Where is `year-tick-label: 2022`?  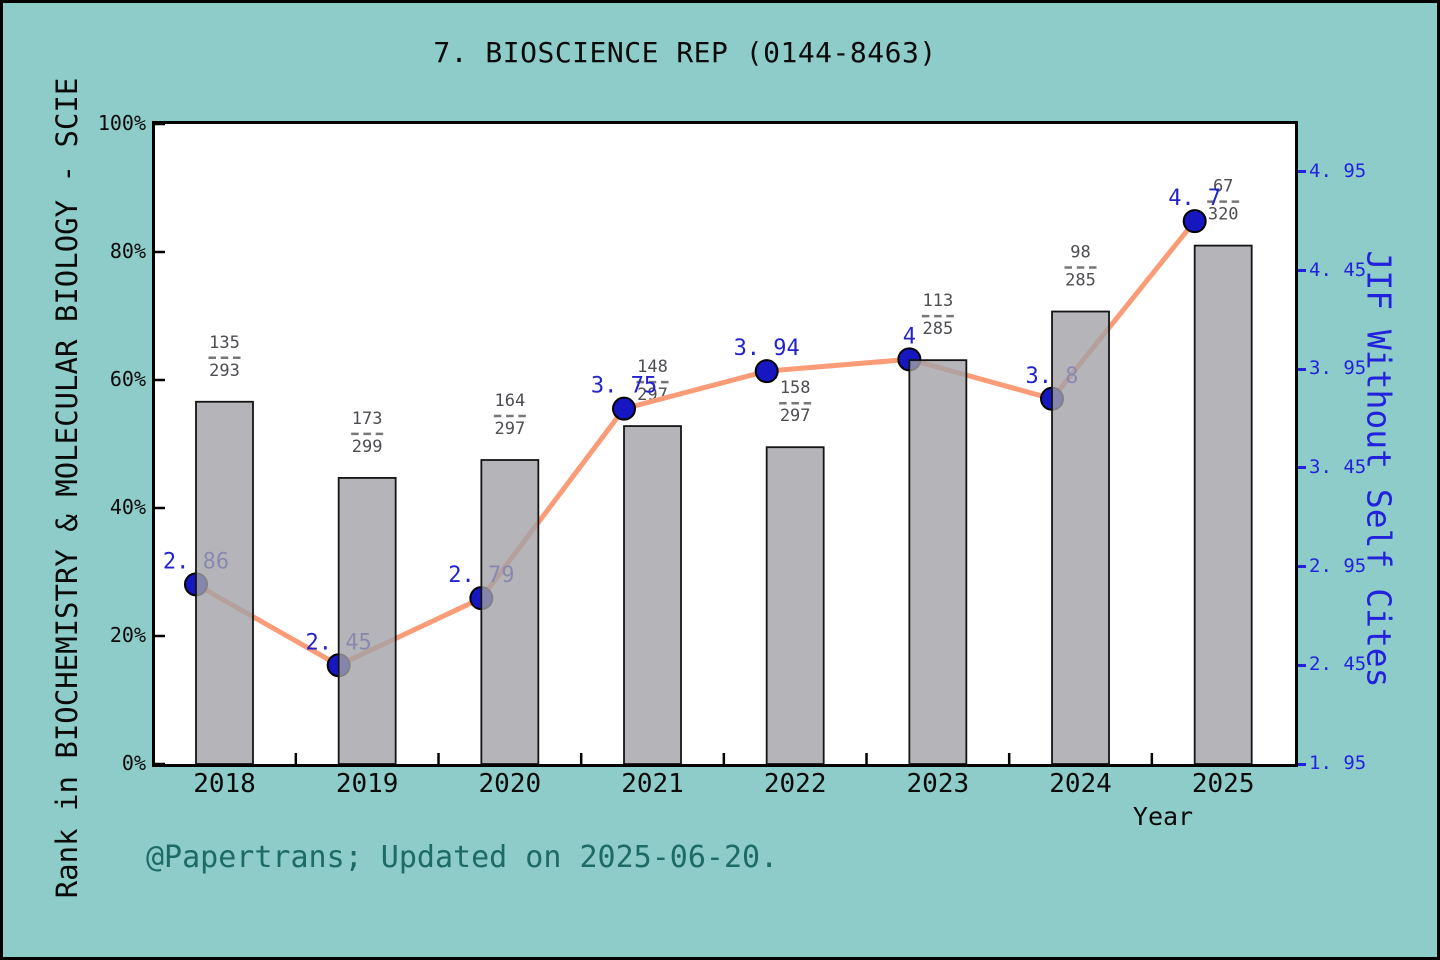
year-tick-label: 2022 is located at coordinates (795, 784).